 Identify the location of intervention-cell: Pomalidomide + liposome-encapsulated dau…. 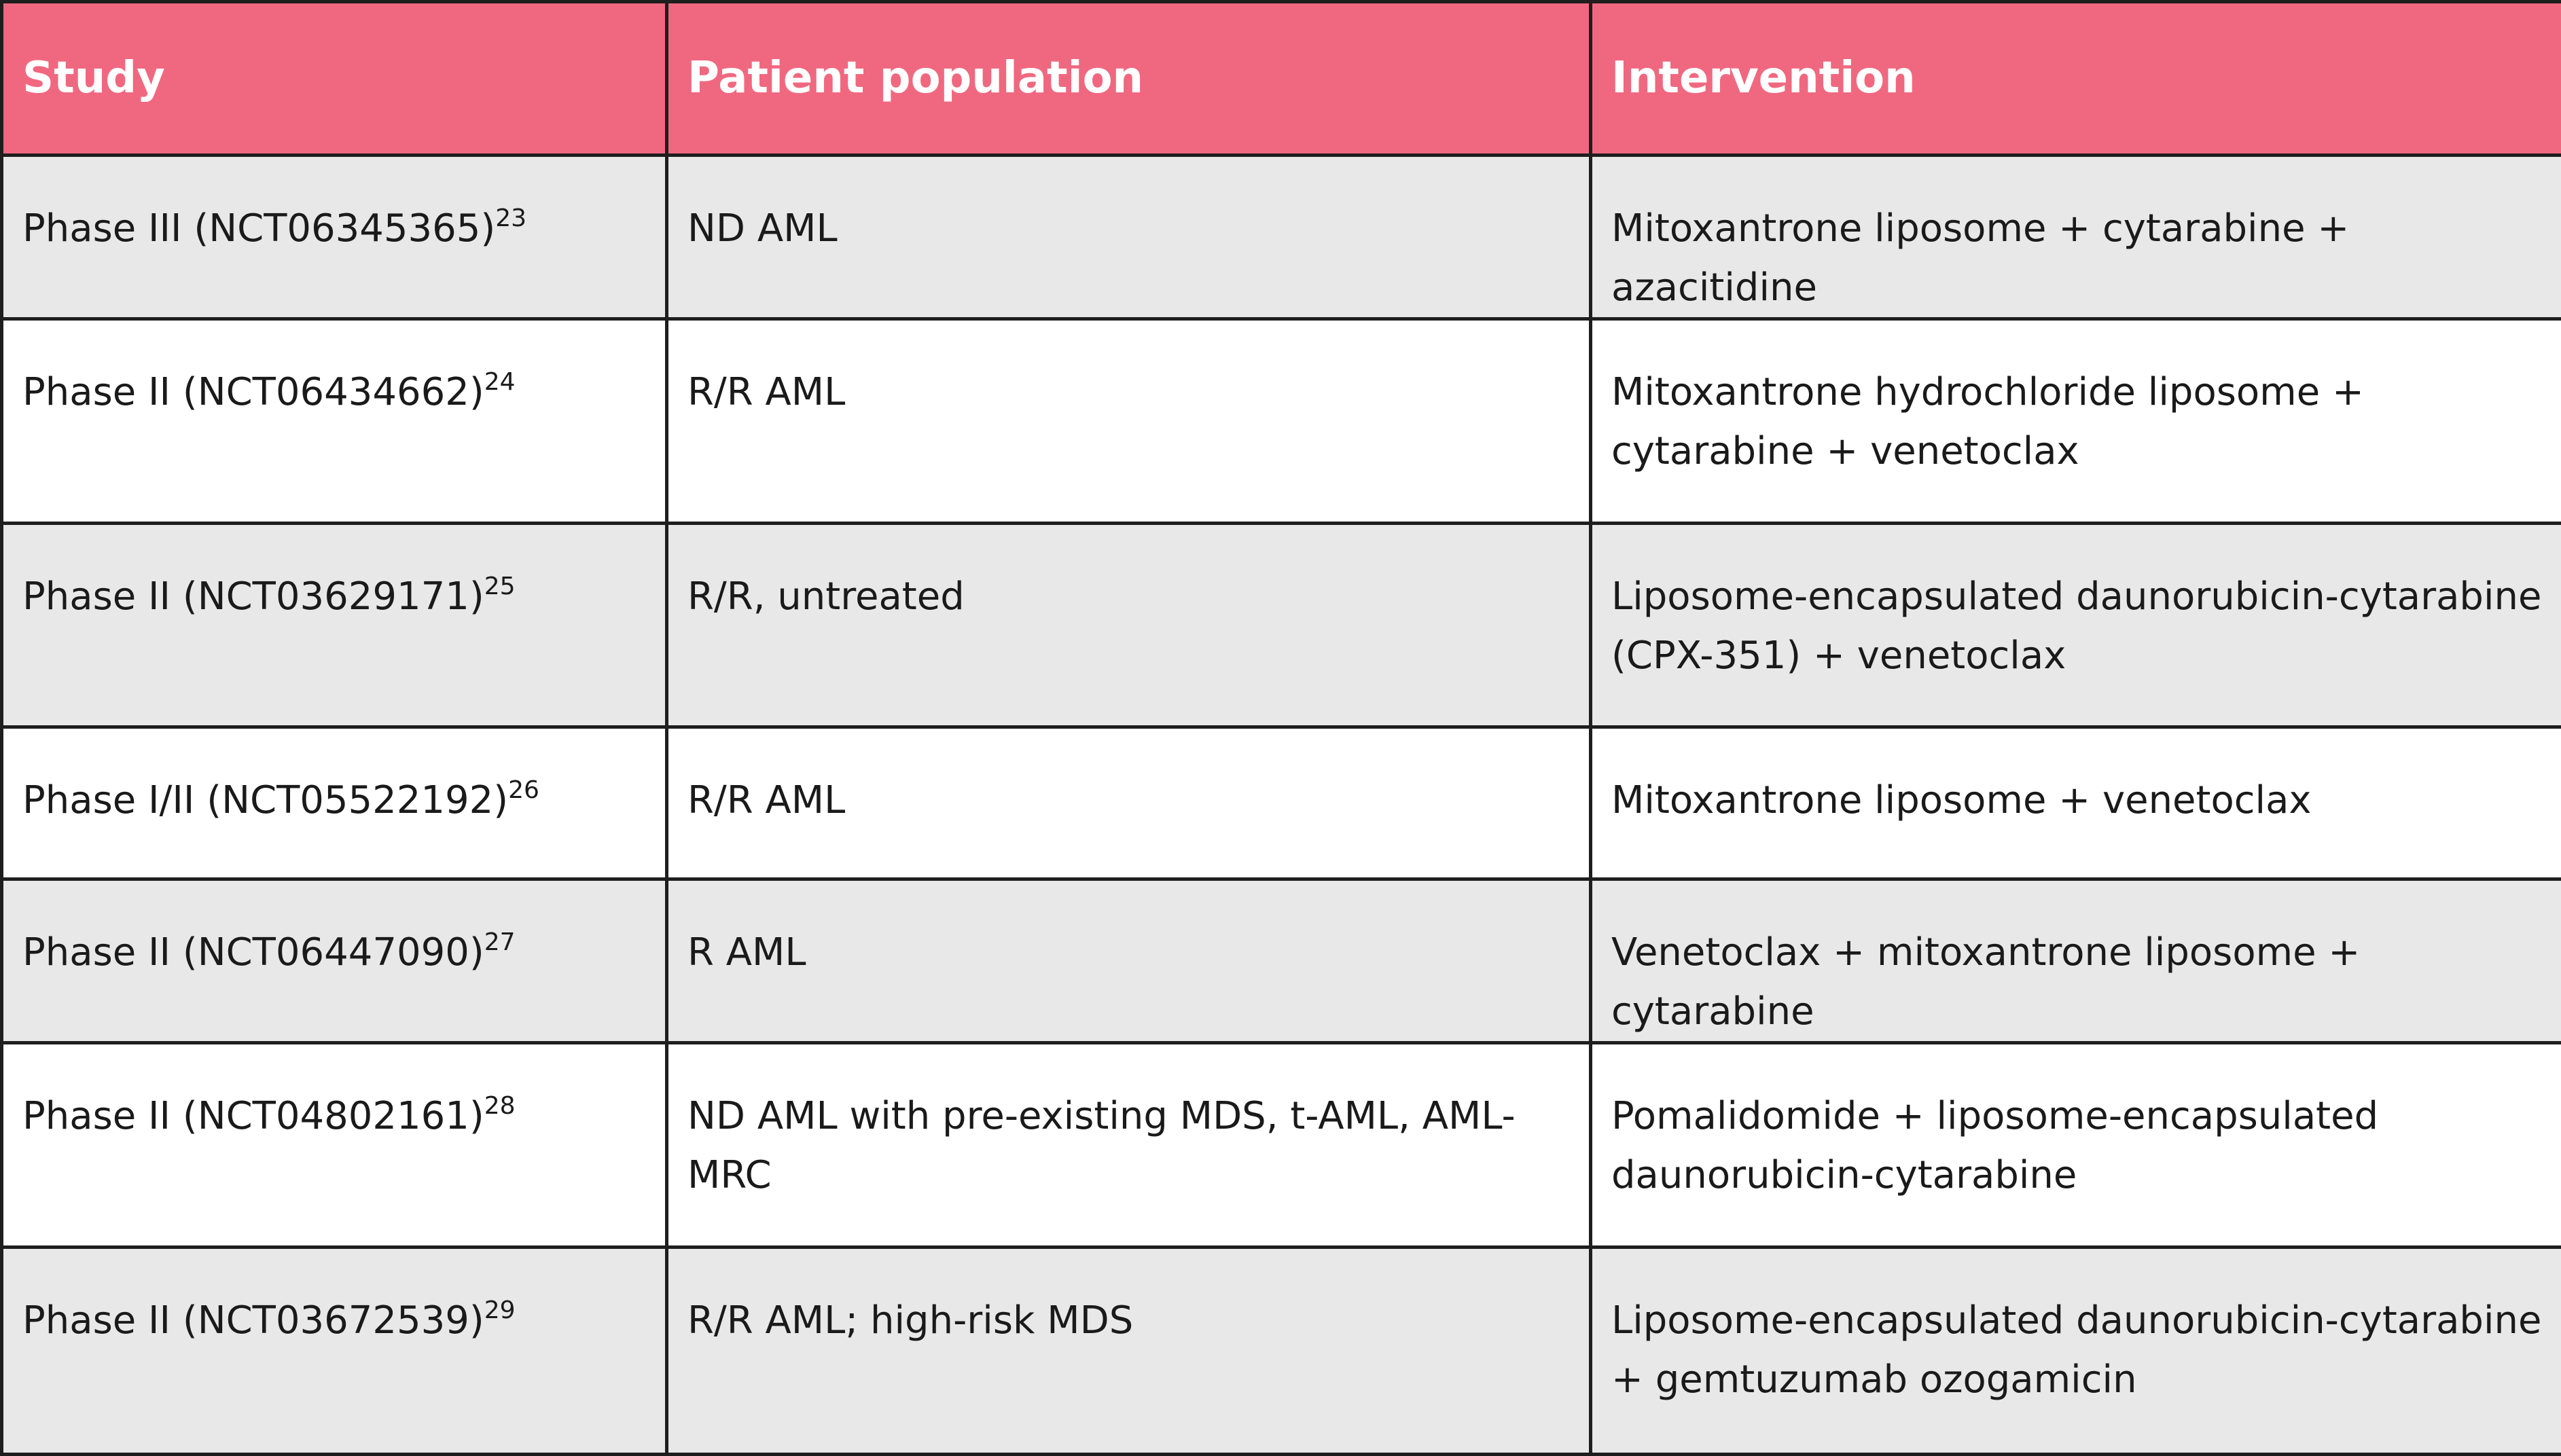
(2076, 1145).